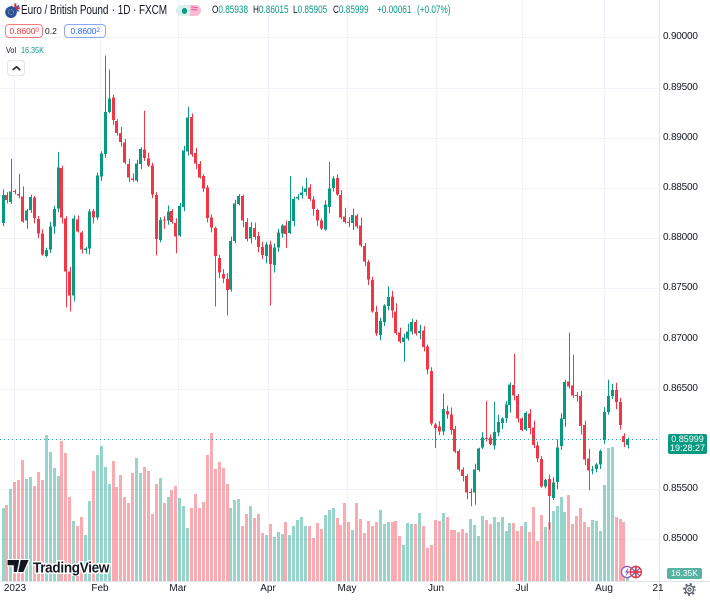 This screenshot has width=710, height=600. Describe the element at coordinates (71, 567) in the screenshot. I see `svg-text: TradingView` at that location.